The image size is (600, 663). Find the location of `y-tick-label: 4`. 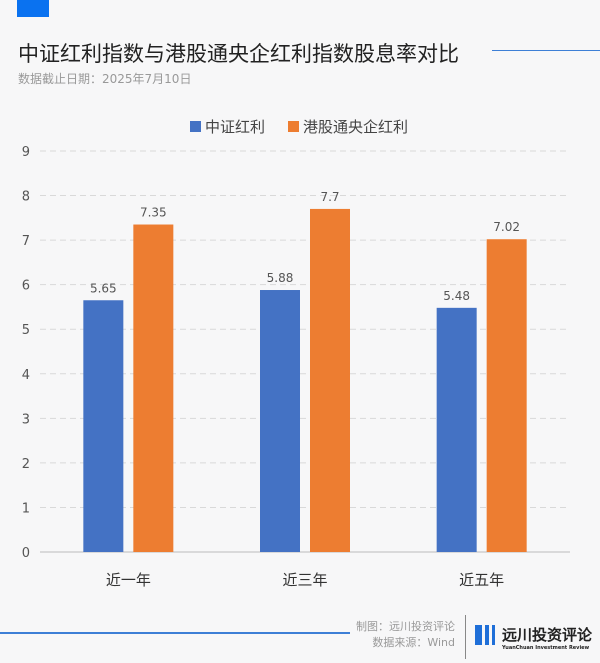

y-tick-label: 4 is located at coordinates (26, 375).